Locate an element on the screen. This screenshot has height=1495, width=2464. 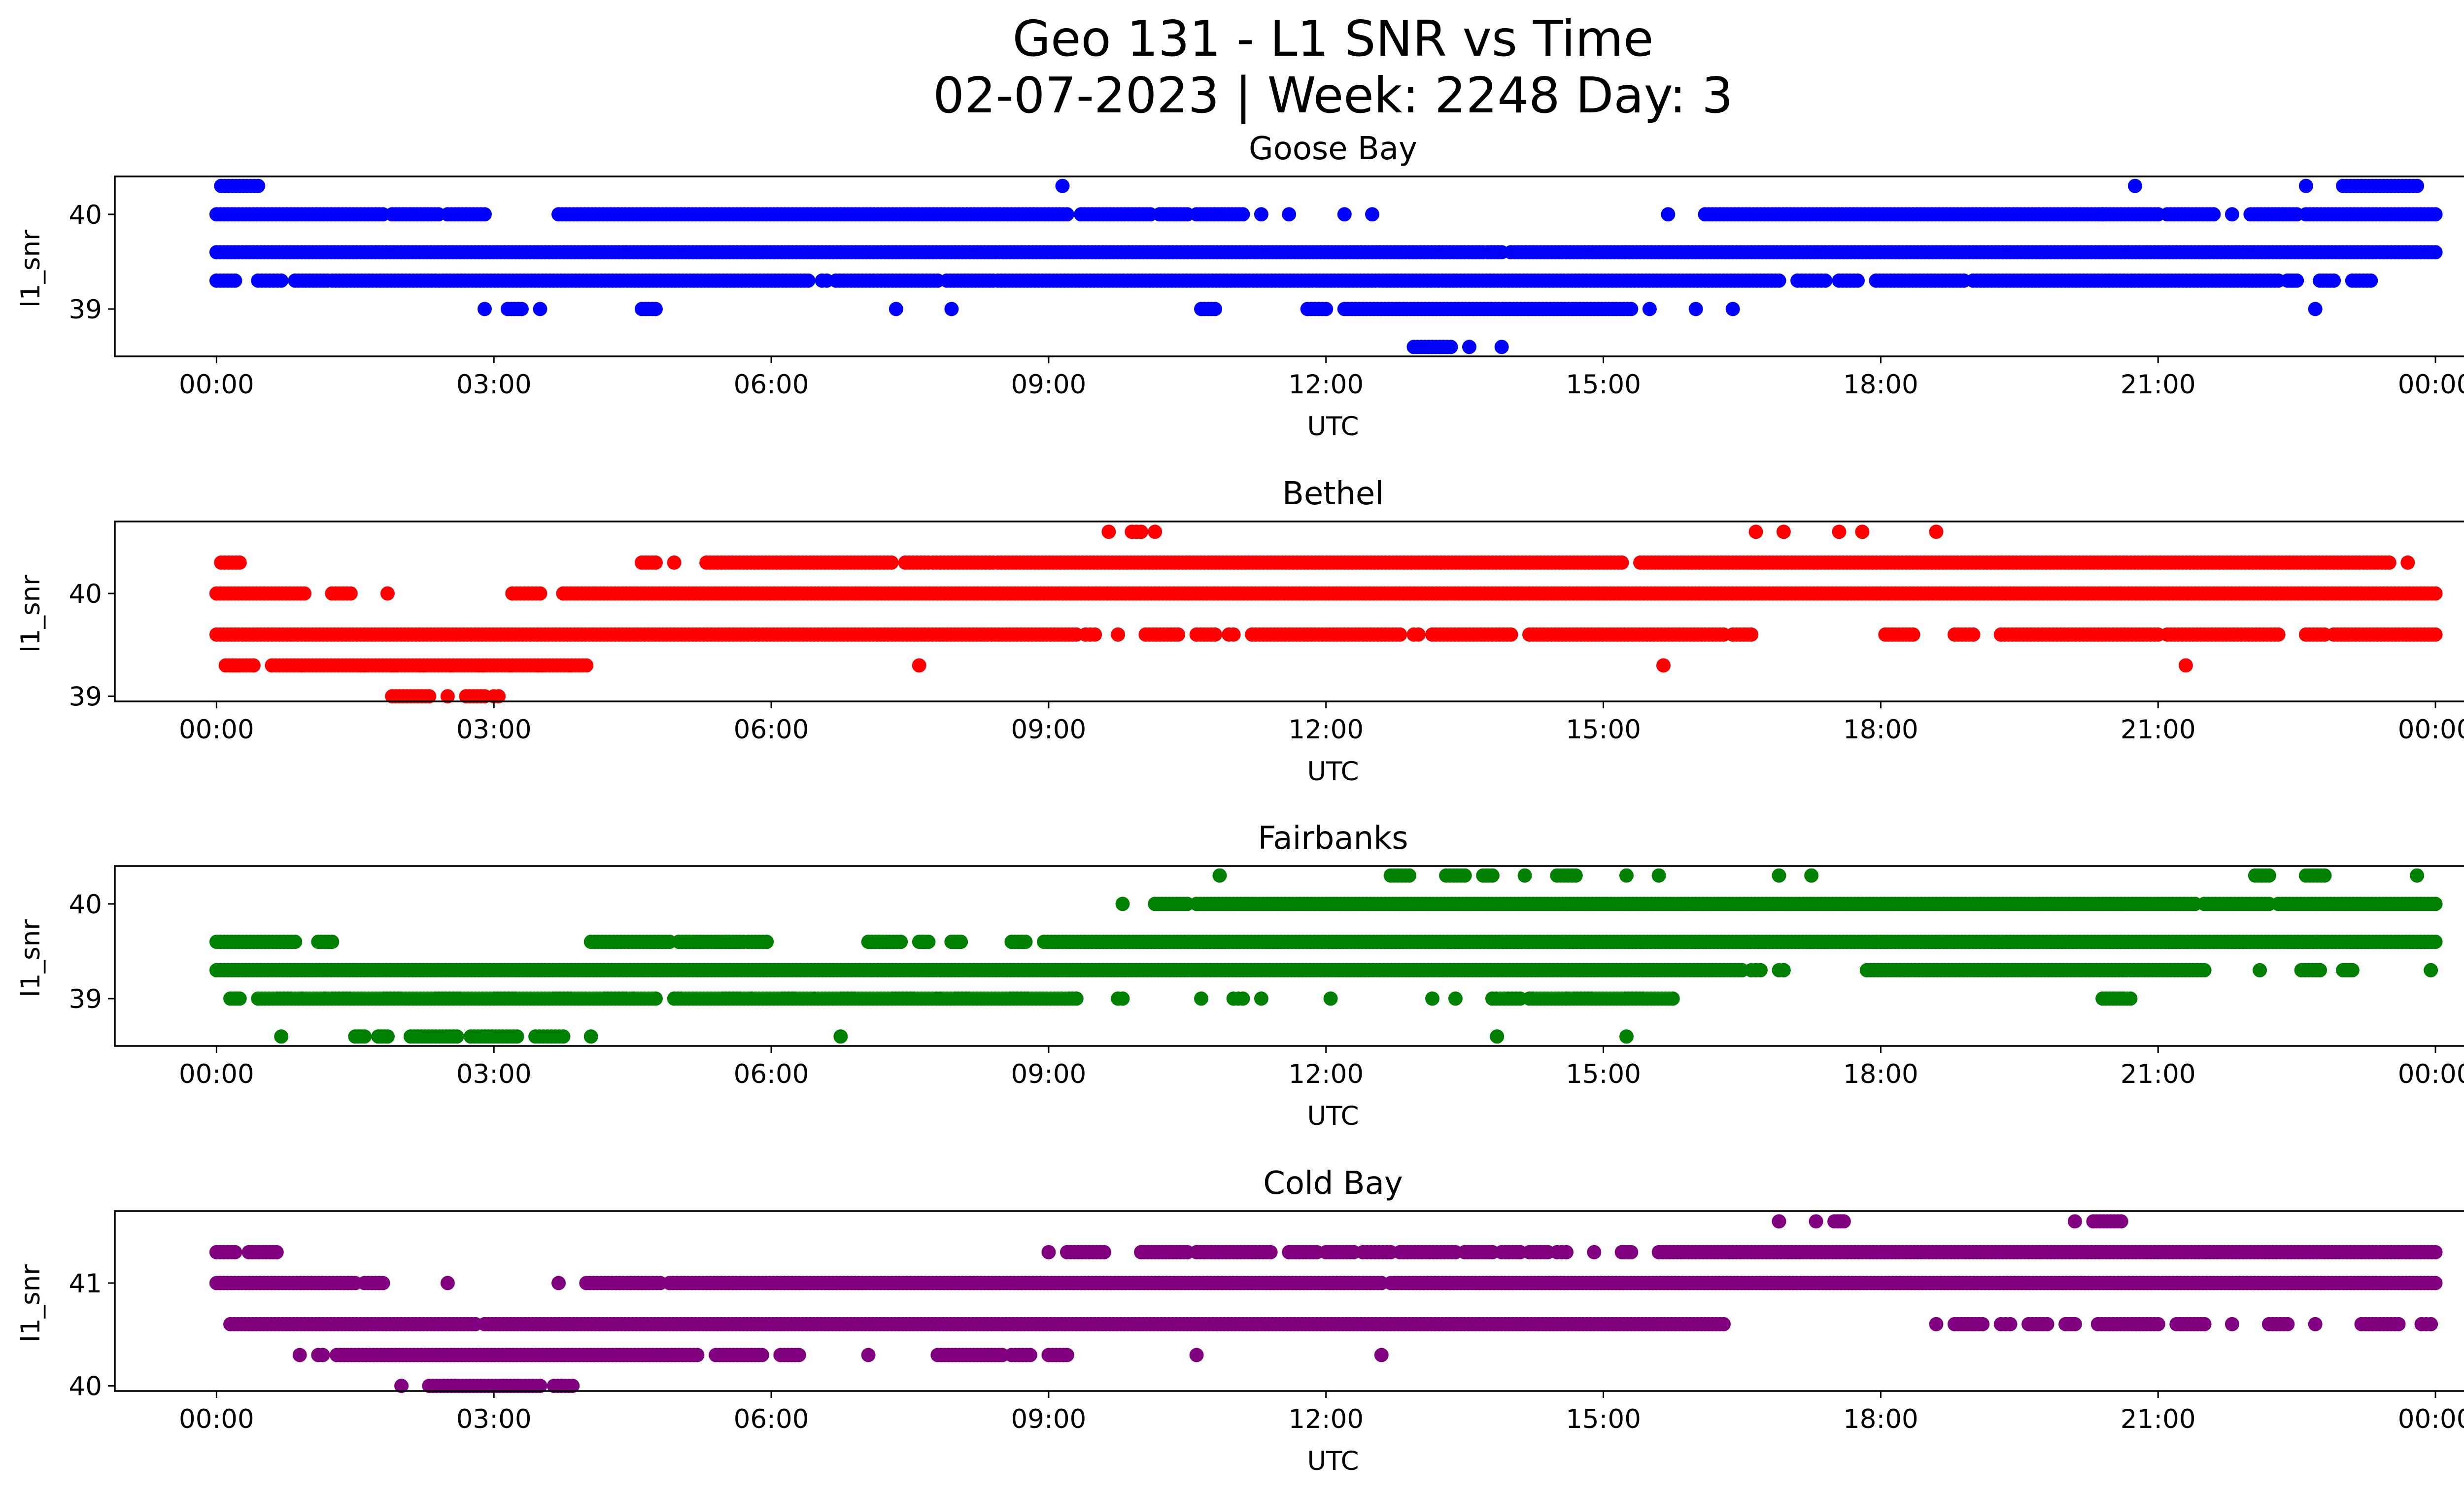
y-tick-label: 39 is located at coordinates (85, 310).